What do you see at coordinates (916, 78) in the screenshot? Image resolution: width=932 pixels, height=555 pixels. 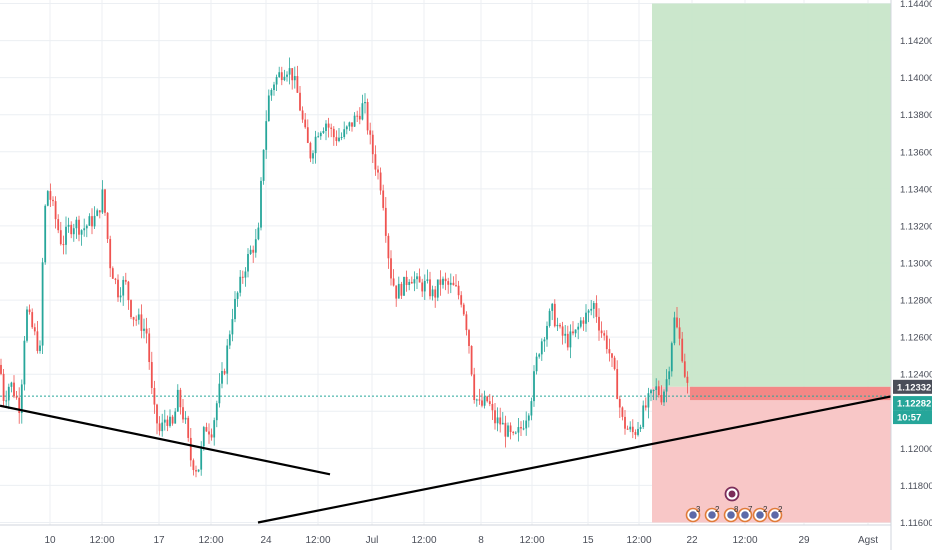 I see `y-tick-label: 1.14000` at bounding box center [916, 78].